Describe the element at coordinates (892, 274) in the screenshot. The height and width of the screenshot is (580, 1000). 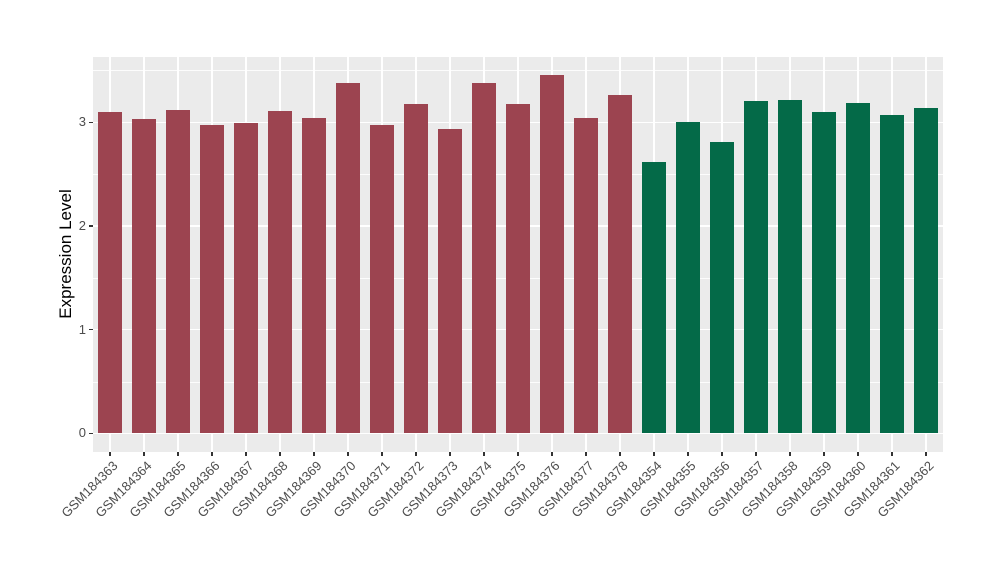
I see `bar-GSM184361` at that location.